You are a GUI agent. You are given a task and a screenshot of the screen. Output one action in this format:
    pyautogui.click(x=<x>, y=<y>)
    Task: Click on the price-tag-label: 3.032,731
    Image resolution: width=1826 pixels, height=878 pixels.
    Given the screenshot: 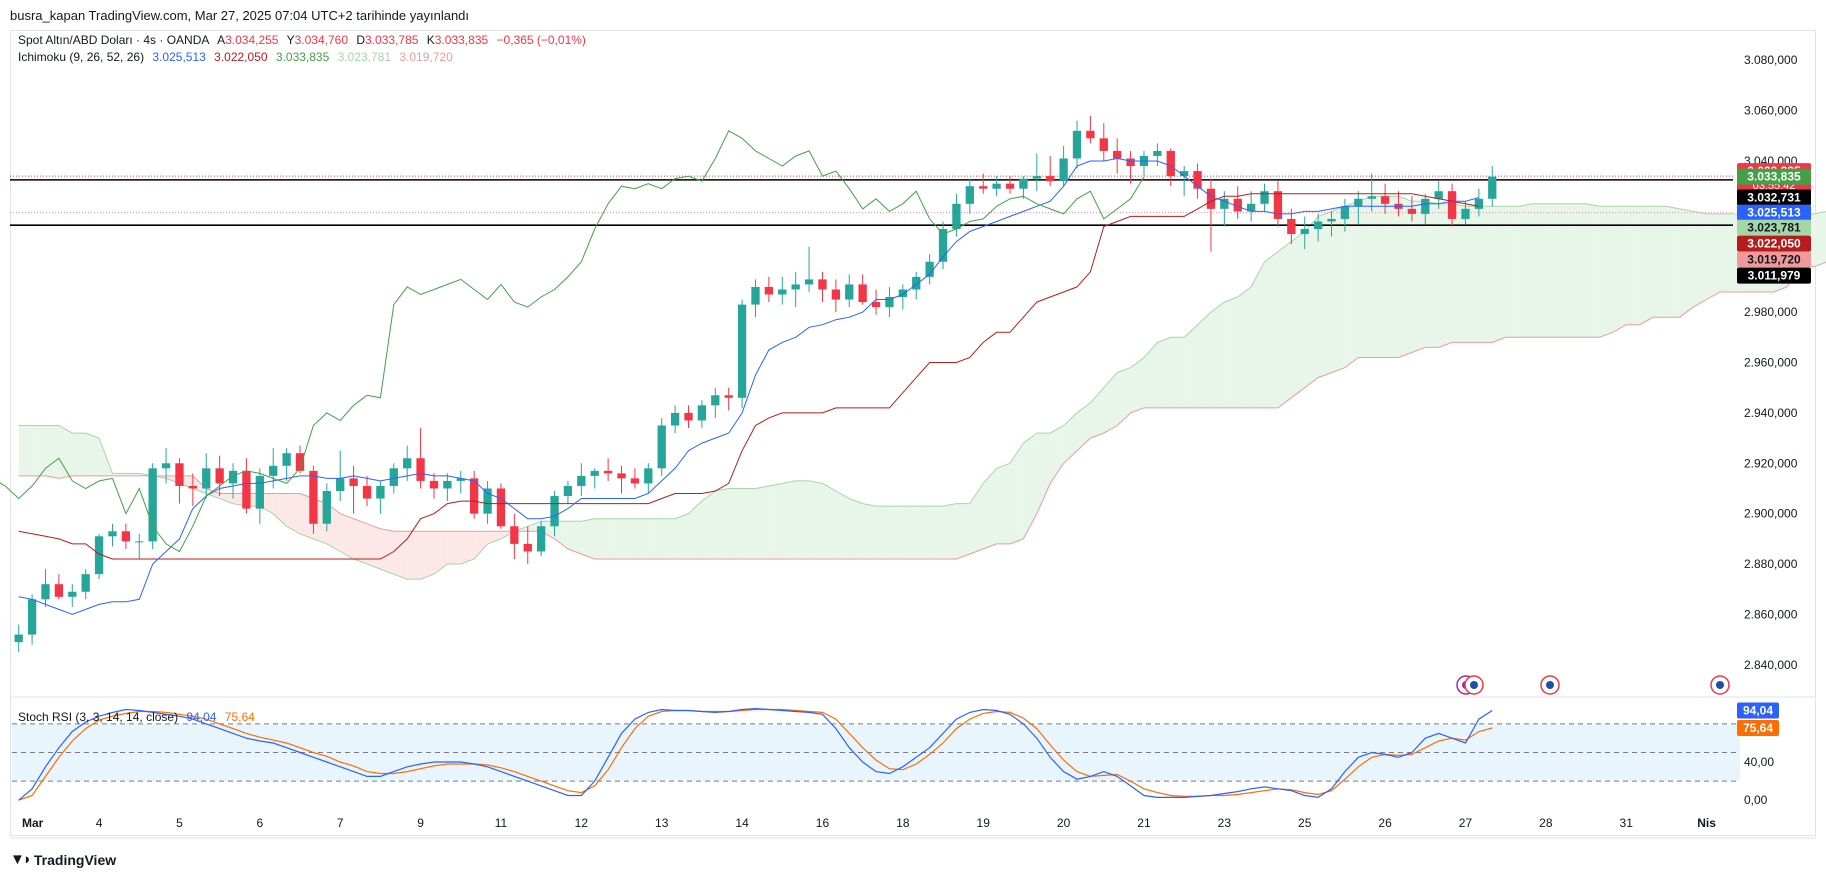 What is the action you would take?
    pyautogui.click(x=1774, y=198)
    